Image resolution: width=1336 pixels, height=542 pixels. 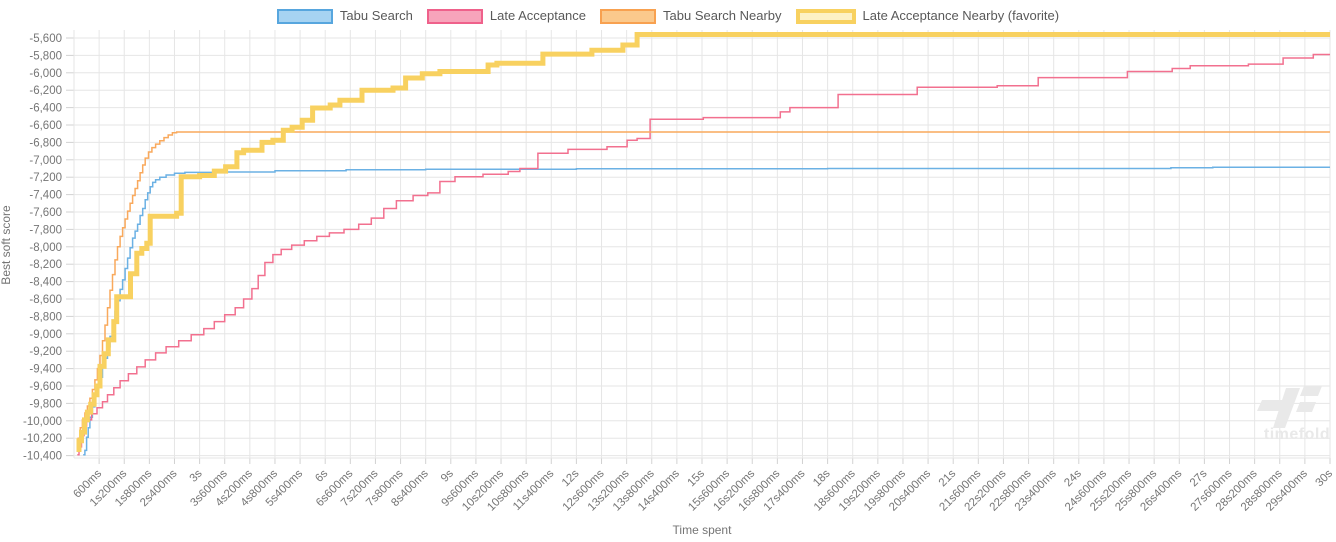 I want to click on legend-item-late-acceptance-nearby-favorite: Late Acceptance Nearby (favorite), so click(x=927, y=16).